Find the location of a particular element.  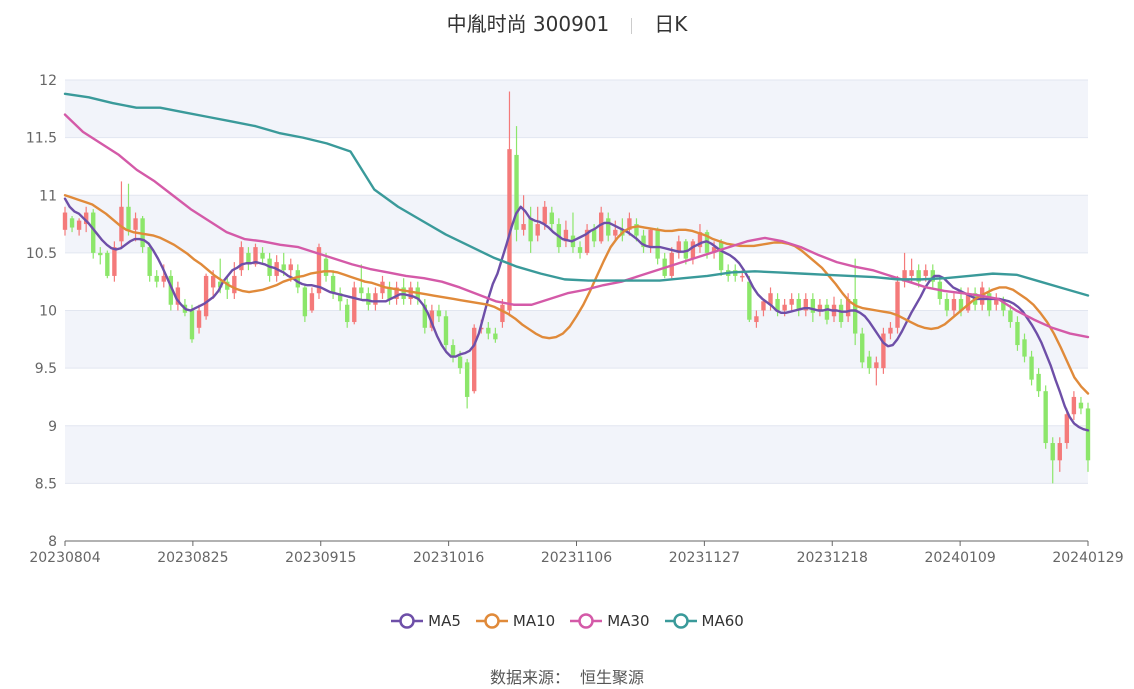

data-source: 数据来源： 恒生聚源 is located at coordinates (567, 676).